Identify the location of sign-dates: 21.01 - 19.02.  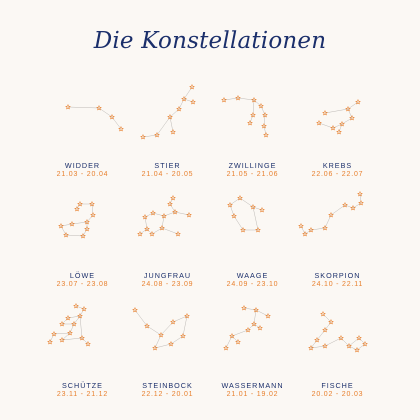
(252, 394).